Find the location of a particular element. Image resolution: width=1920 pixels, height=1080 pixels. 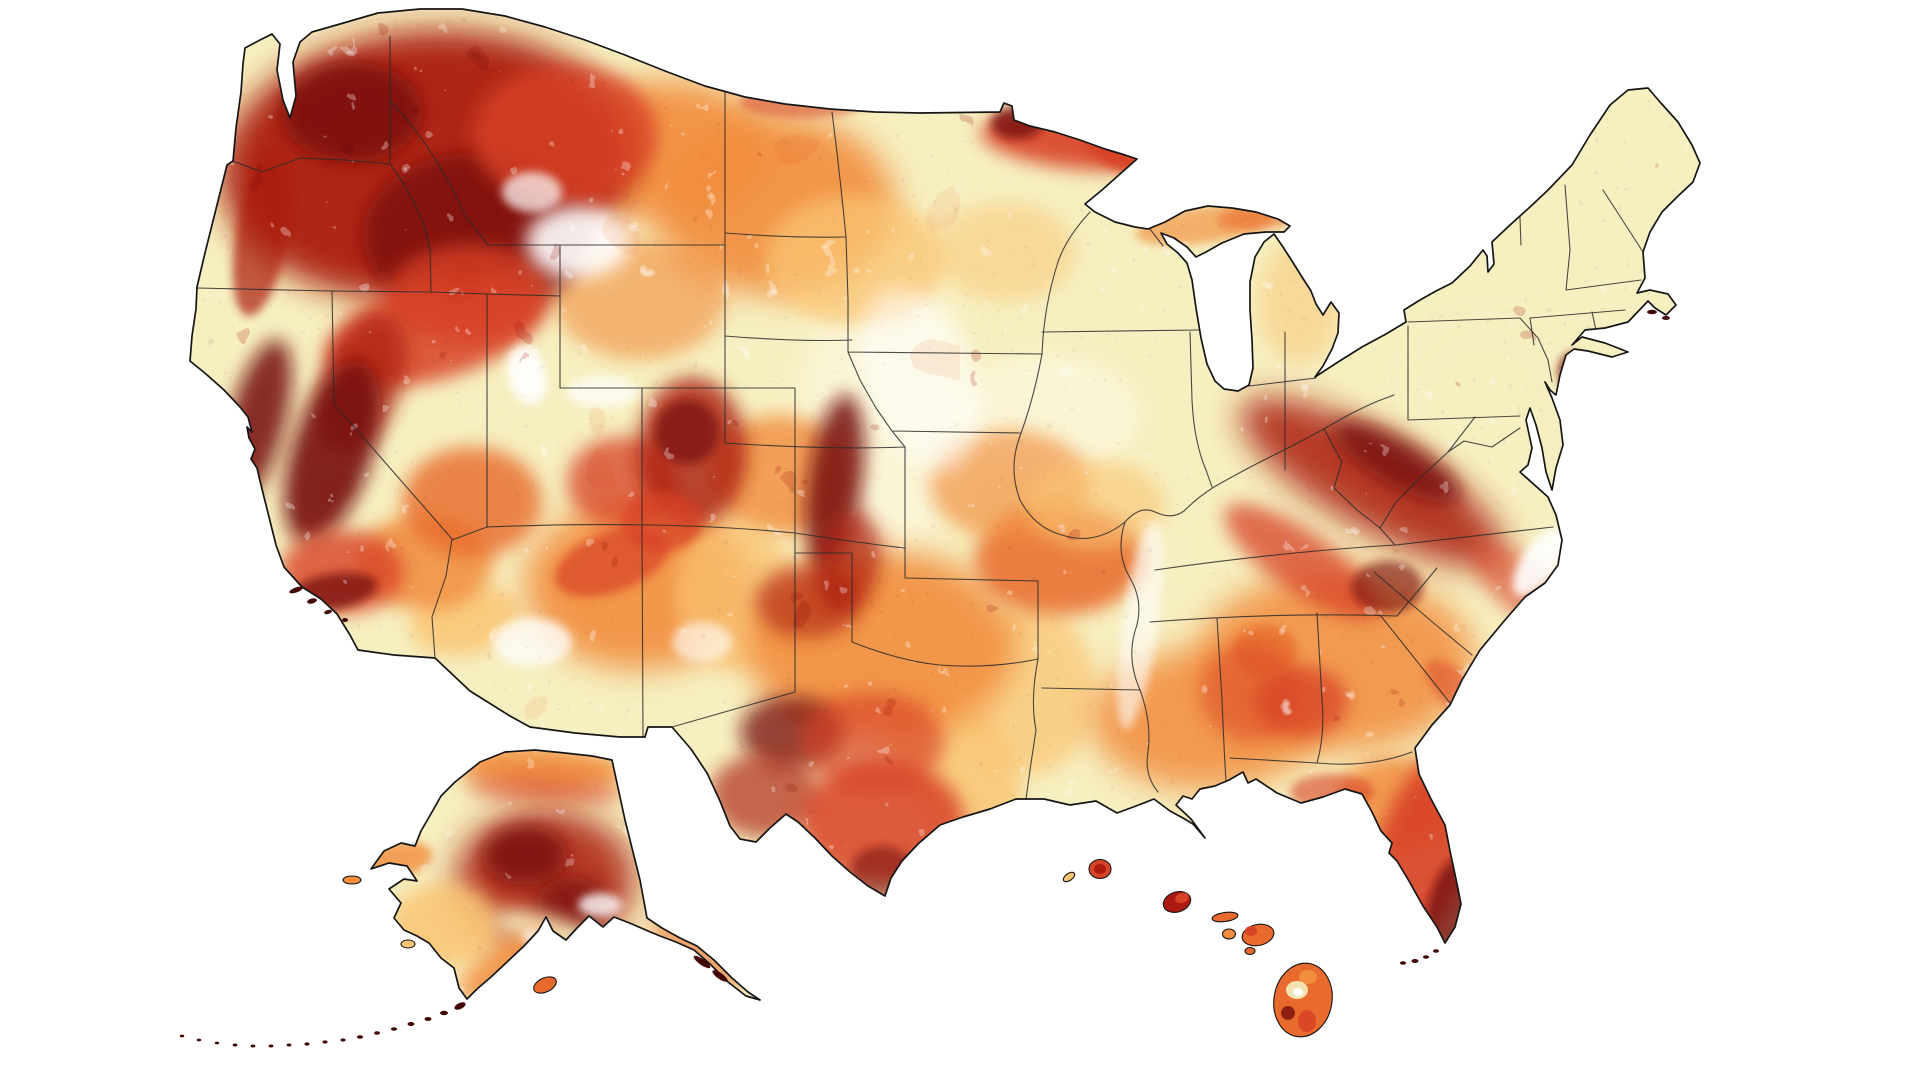

big-island-orange-patch is located at coordinates (1308, 977).